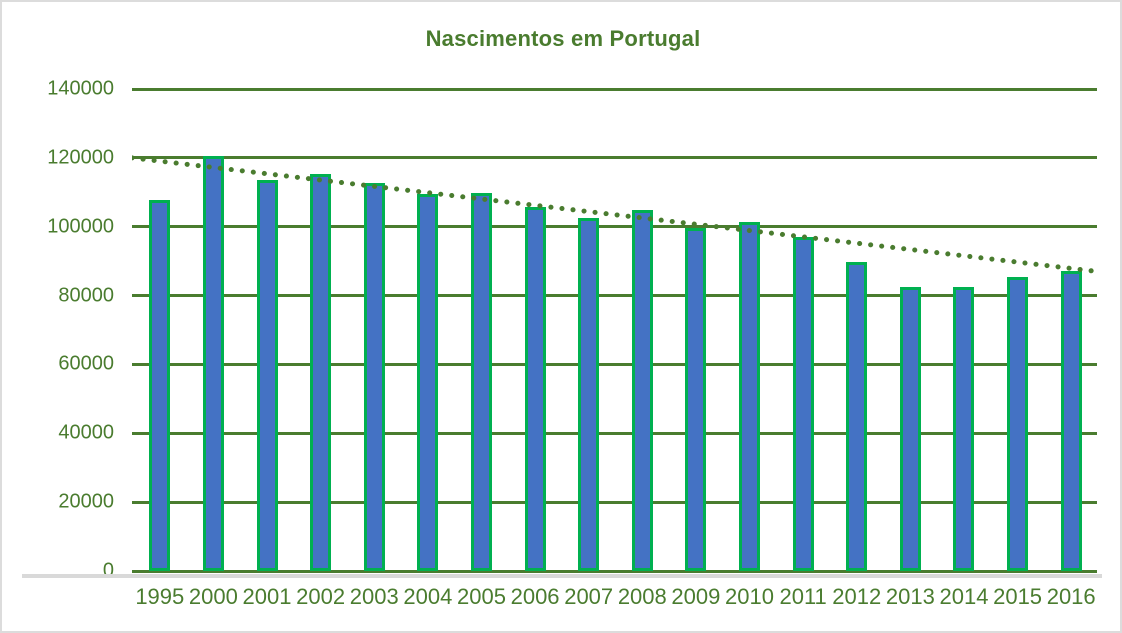 This screenshot has width=1122, height=633. What do you see at coordinates (267, 596) in the screenshot?
I see `x-axis-tick-label: 2001` at bounding box center [267, 596].